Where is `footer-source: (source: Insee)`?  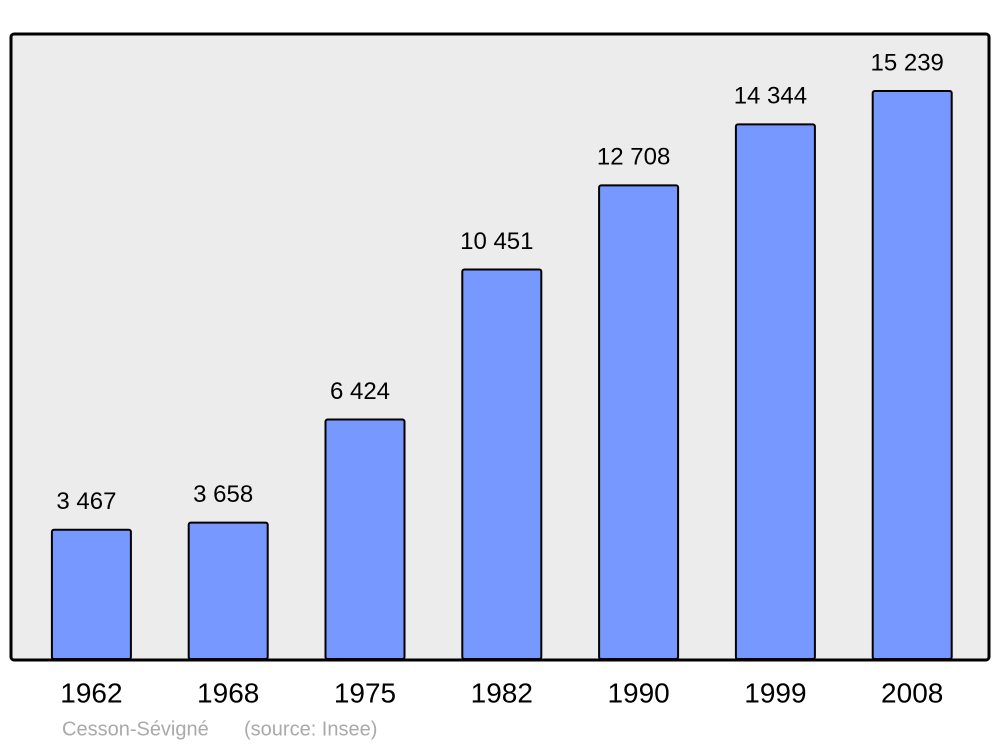 footer-source: (source: Insee) is located at coordinates (310, 729).